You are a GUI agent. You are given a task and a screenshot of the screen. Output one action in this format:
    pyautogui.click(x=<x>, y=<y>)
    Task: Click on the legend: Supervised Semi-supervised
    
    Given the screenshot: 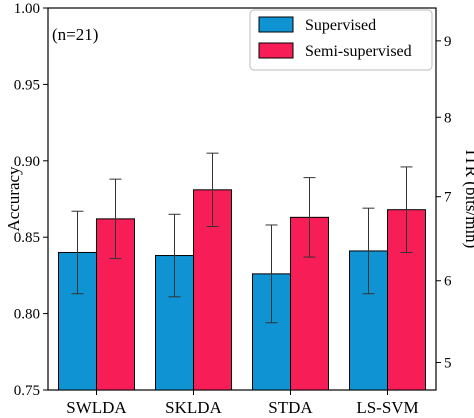 What is the action you would take?
    pyautogui.click(x=341, y=40)
    